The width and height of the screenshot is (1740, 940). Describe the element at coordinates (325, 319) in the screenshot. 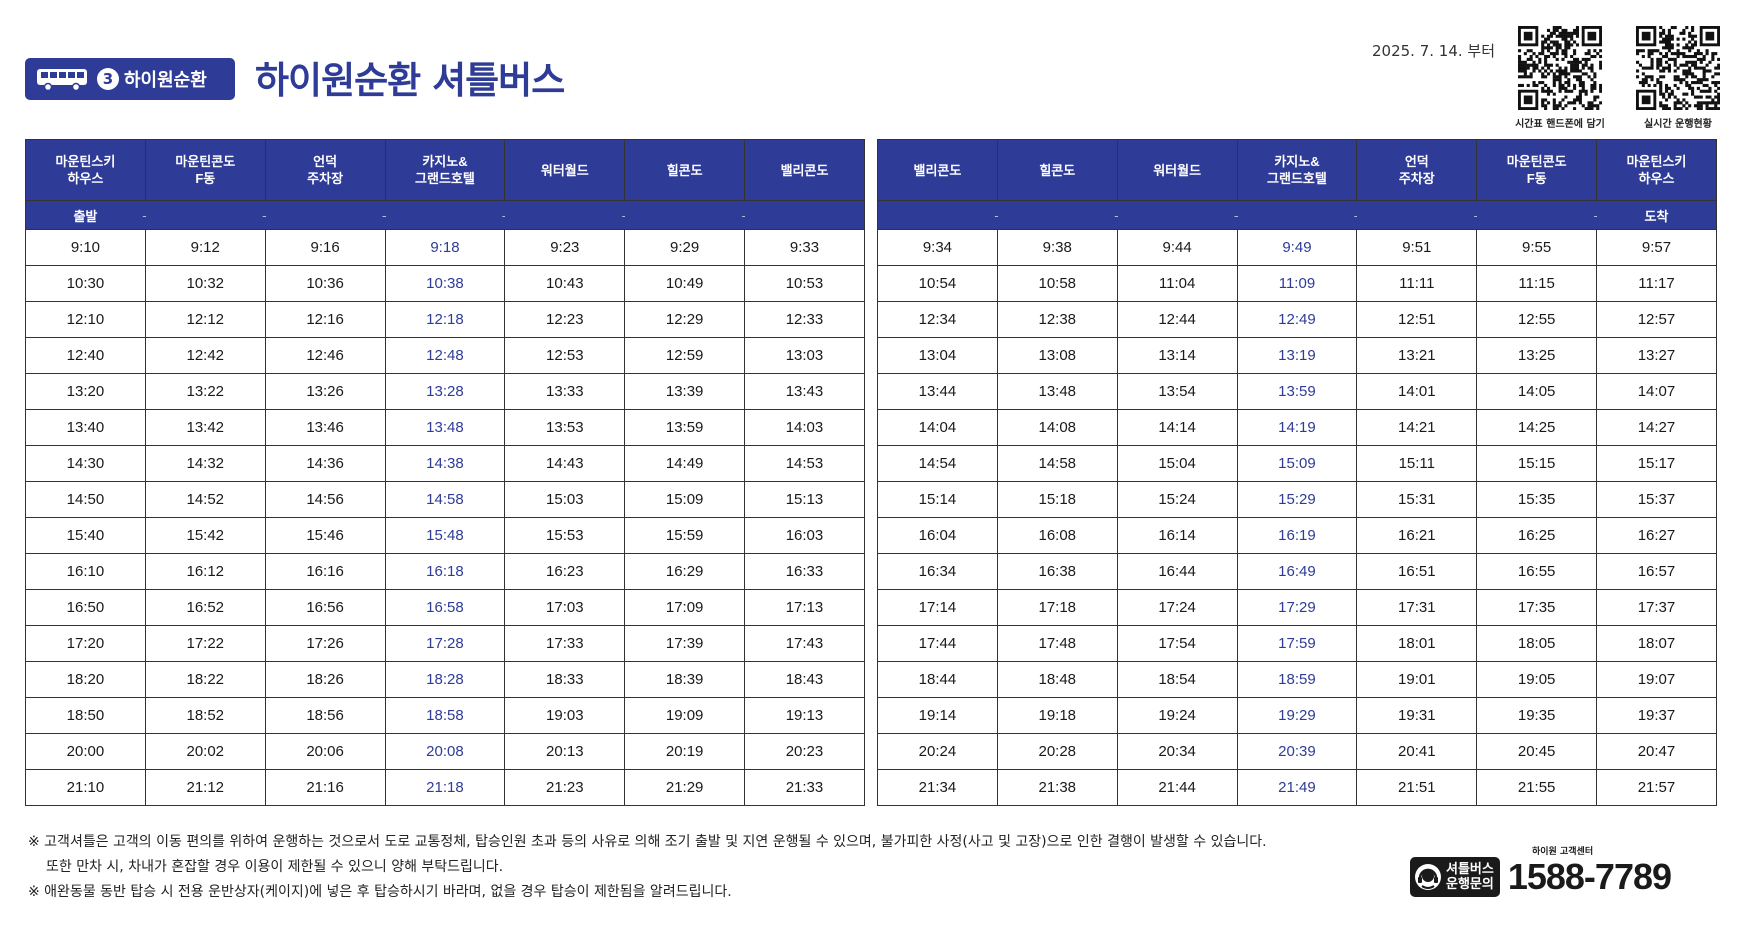

I see `time-cell: 12:16` at that location.